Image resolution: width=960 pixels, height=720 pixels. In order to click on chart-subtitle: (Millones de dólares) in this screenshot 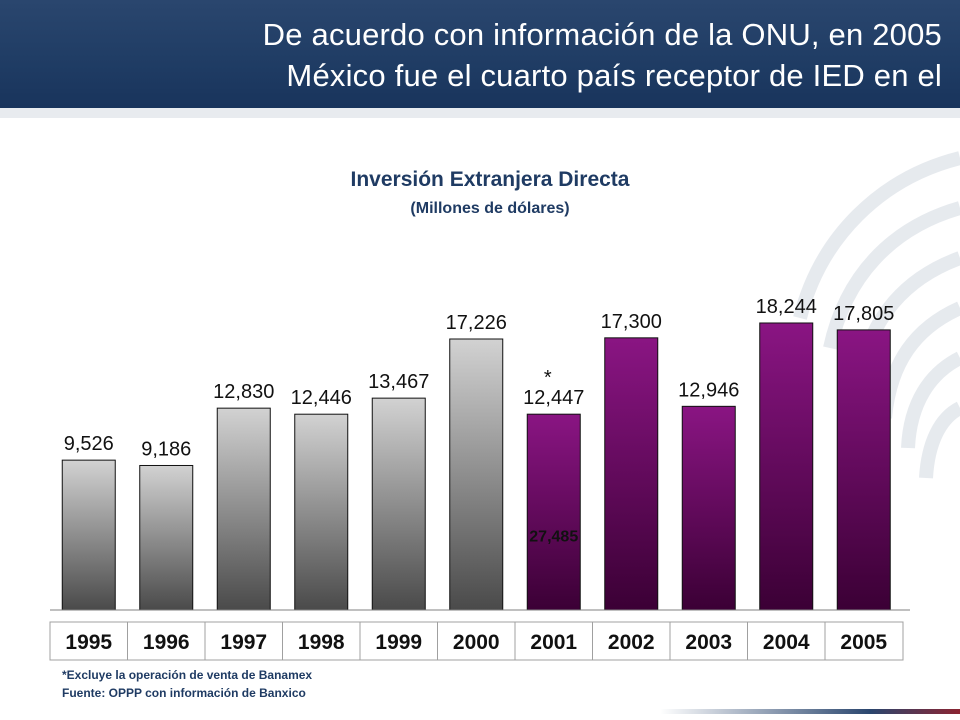, I will do `click(490, 208)`.